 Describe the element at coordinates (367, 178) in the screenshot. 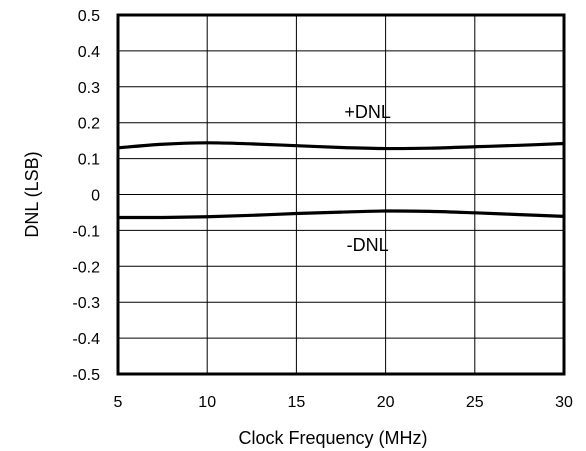

I see `annotations: +DNL -DNL` at that location.